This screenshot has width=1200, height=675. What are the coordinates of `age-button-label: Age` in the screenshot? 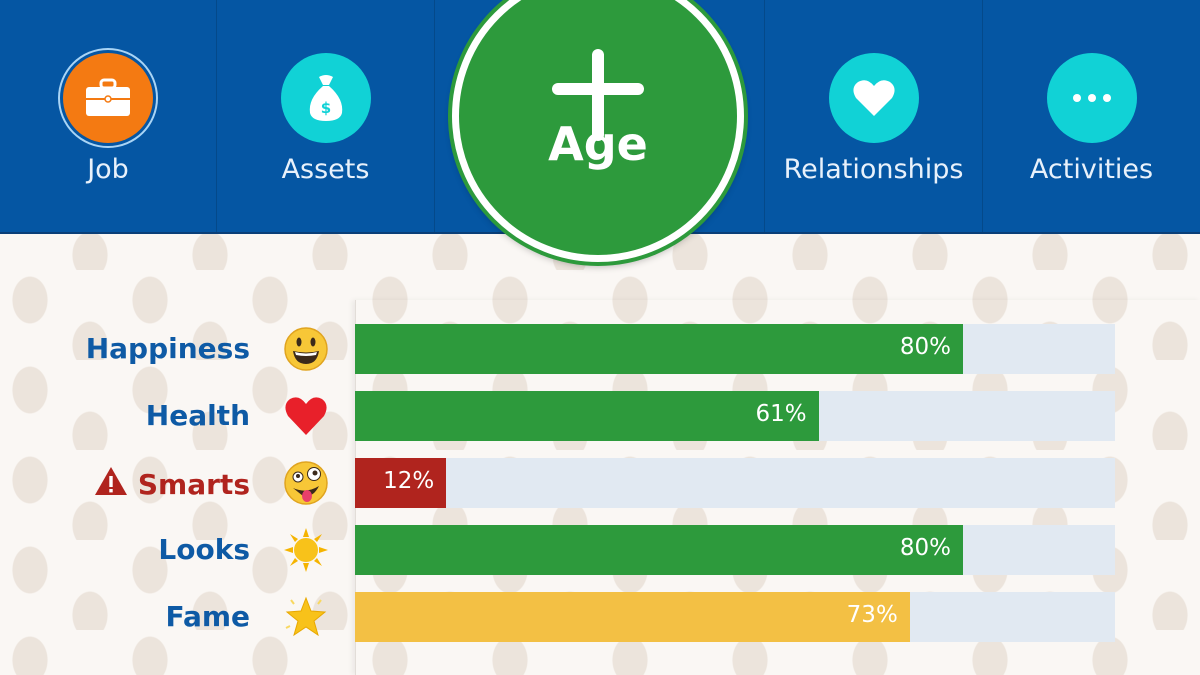 It's located at (598, 144).